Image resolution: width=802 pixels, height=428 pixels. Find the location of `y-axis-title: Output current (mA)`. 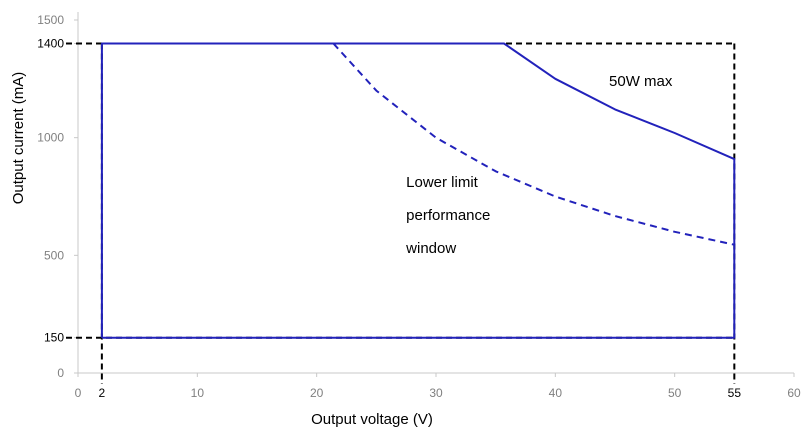

y-axis-title: Output current (mA) is located at coordinates (18, 138).